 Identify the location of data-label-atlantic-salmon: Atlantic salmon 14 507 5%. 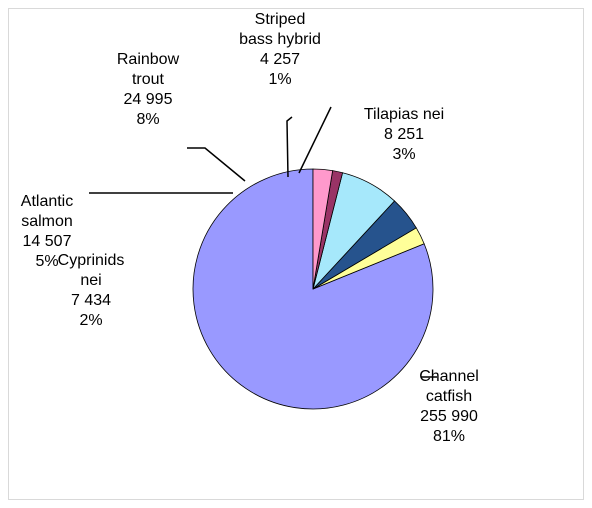
(47, 231).